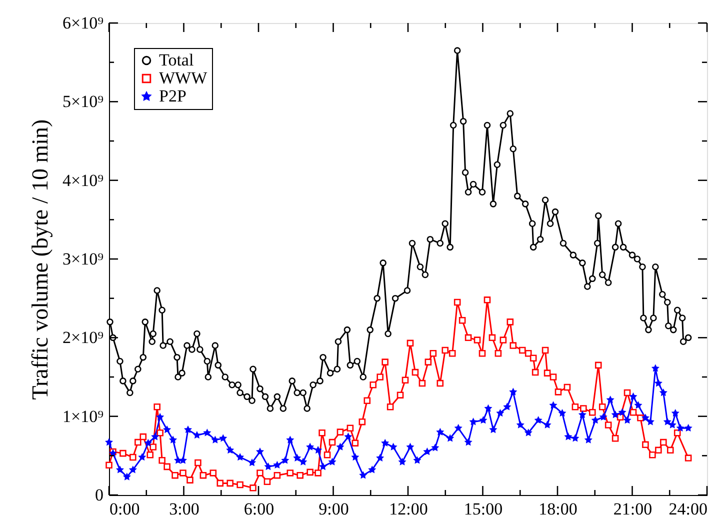  What do you see at coordinates (408, 509) in the screenshot?
I see `x-tick-label: 12:00` at bounding box center [408, 509].